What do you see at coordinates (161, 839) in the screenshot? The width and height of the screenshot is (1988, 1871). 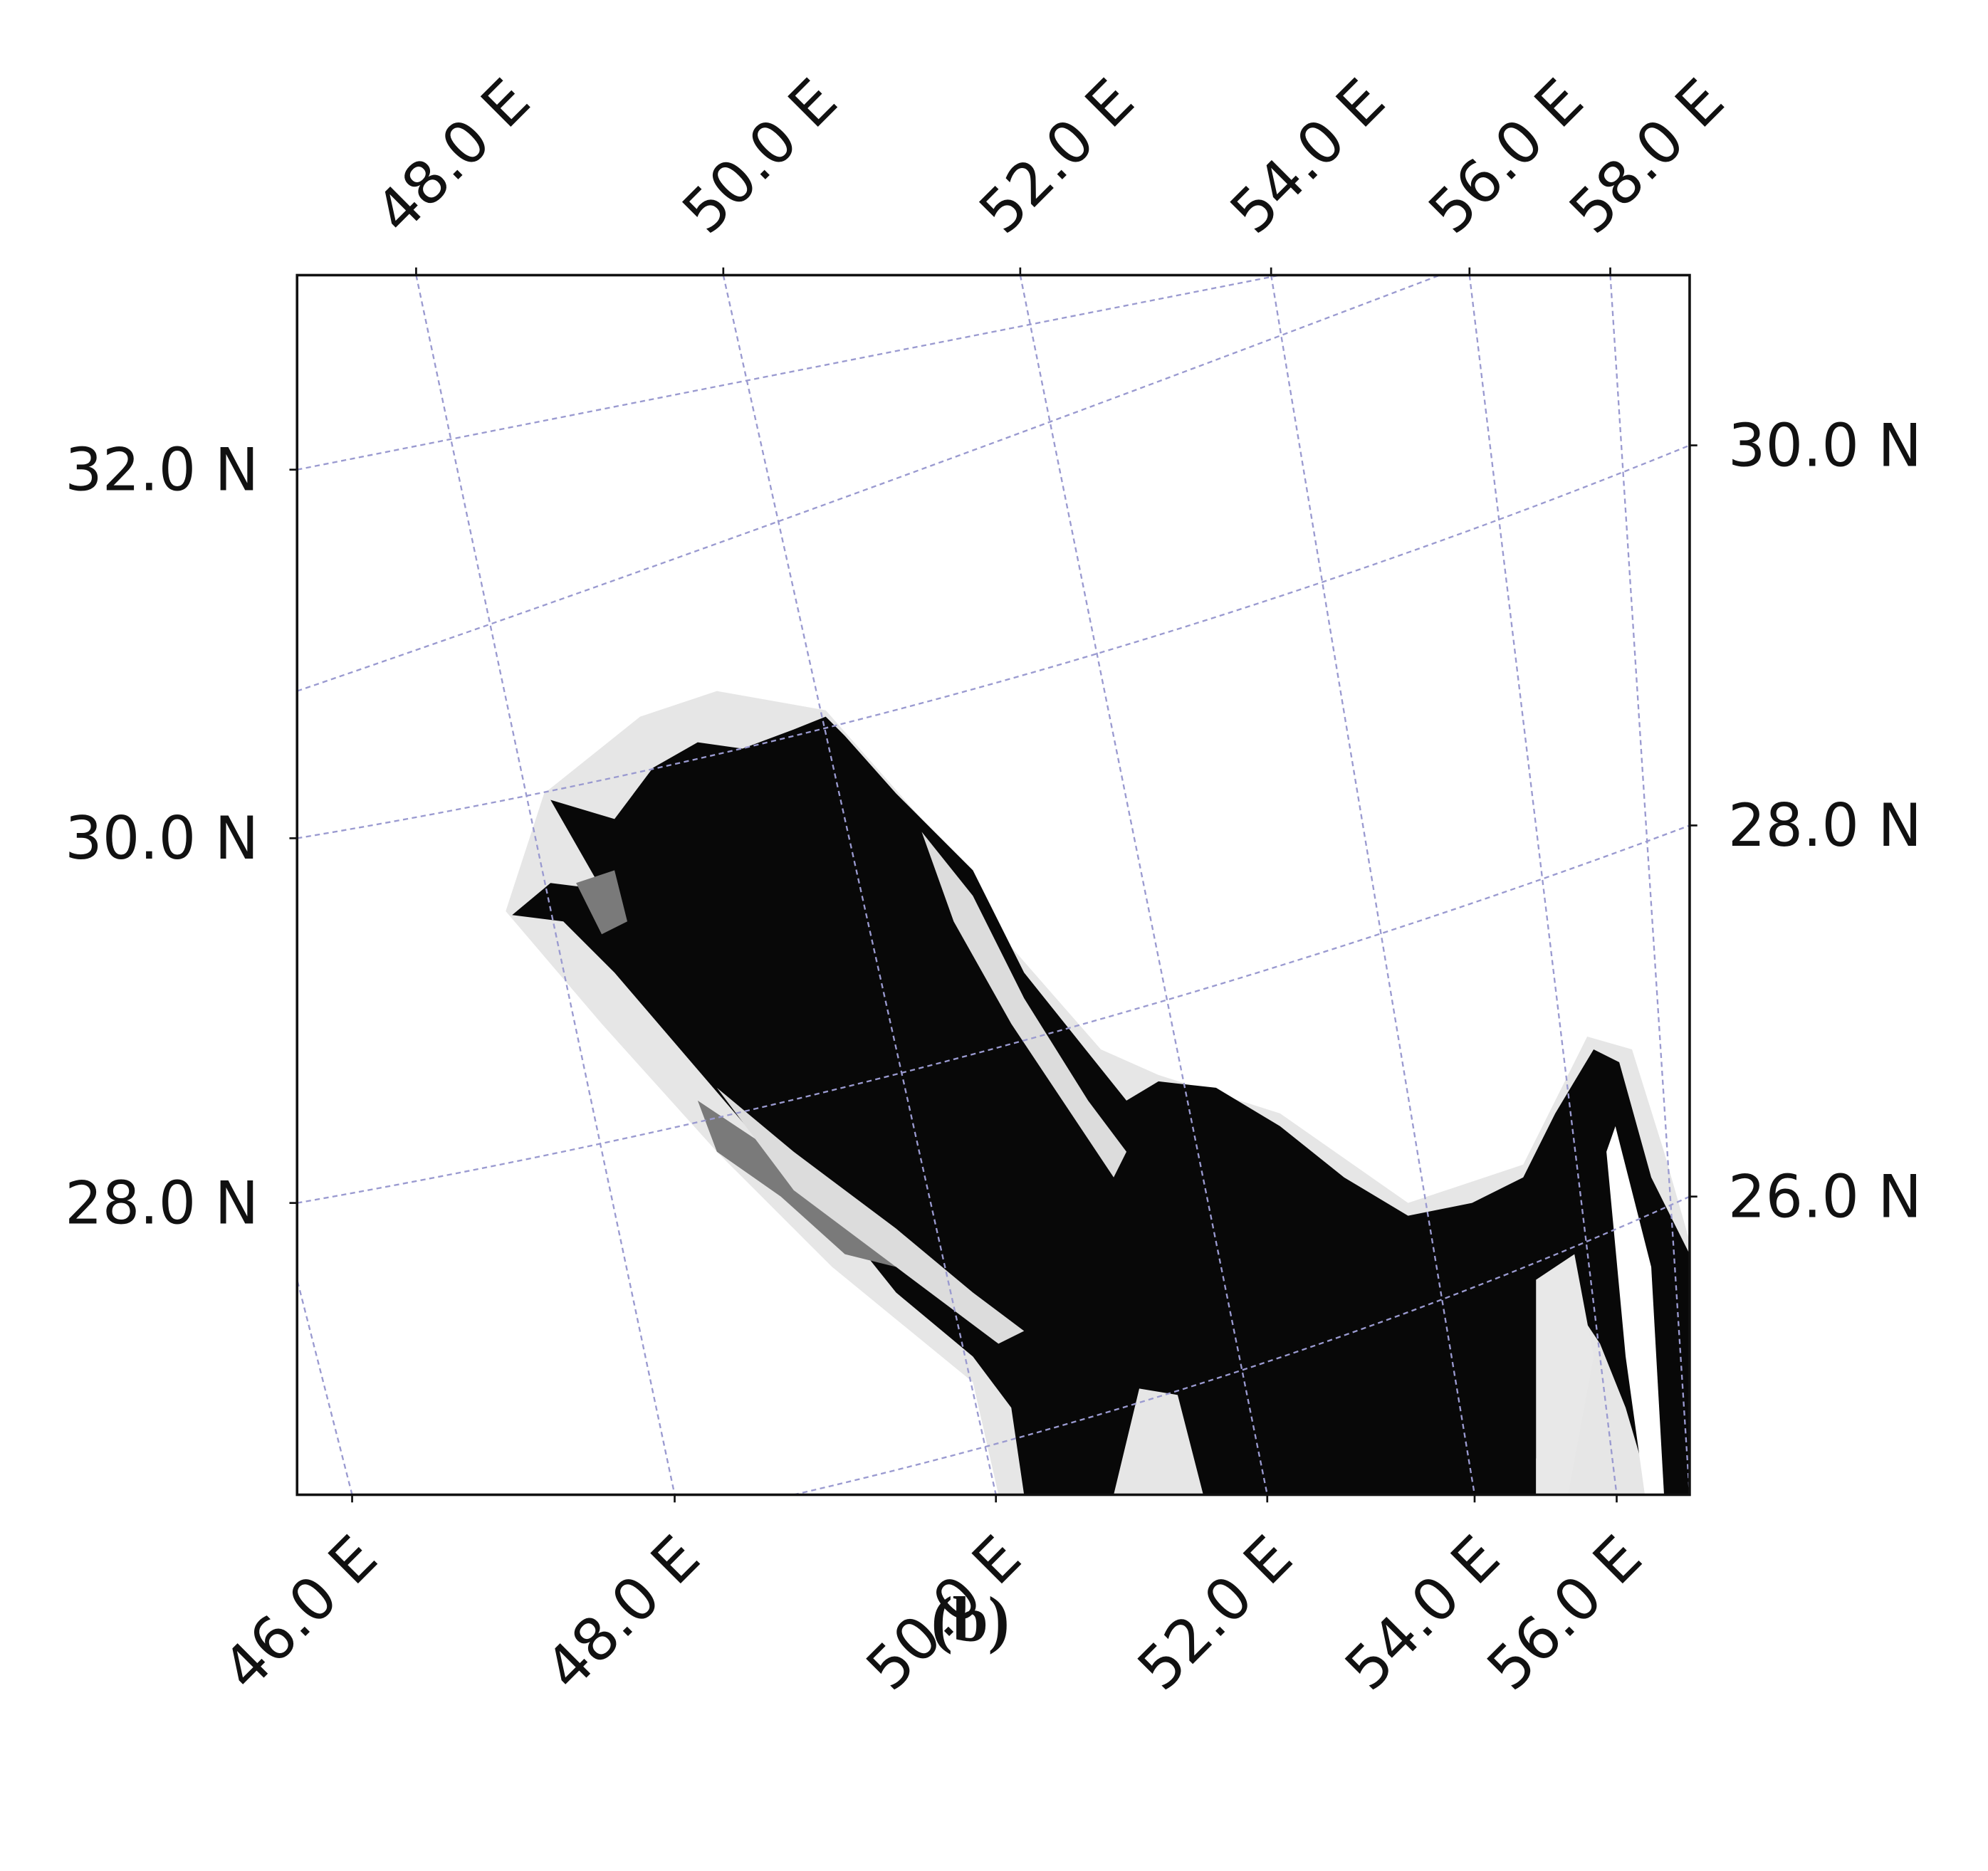 I see `left-lat-label: 30.0 N` at bounding box center [161, 839].